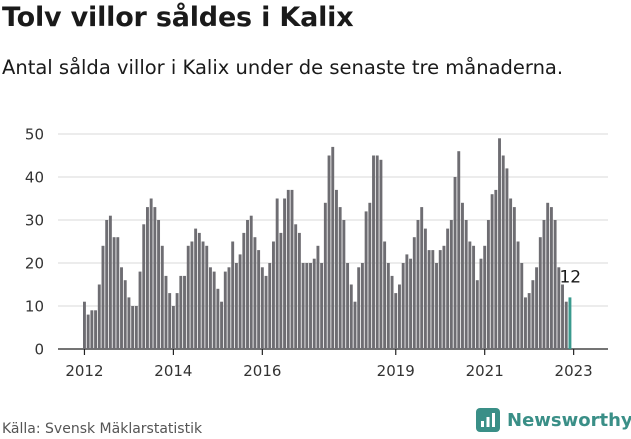 The height and width of the screenshot is (439, 631). Describe the element at coordinates (553, 420) in the screenshot. I see `newsworthy-brand: Newsworthy` at that location.